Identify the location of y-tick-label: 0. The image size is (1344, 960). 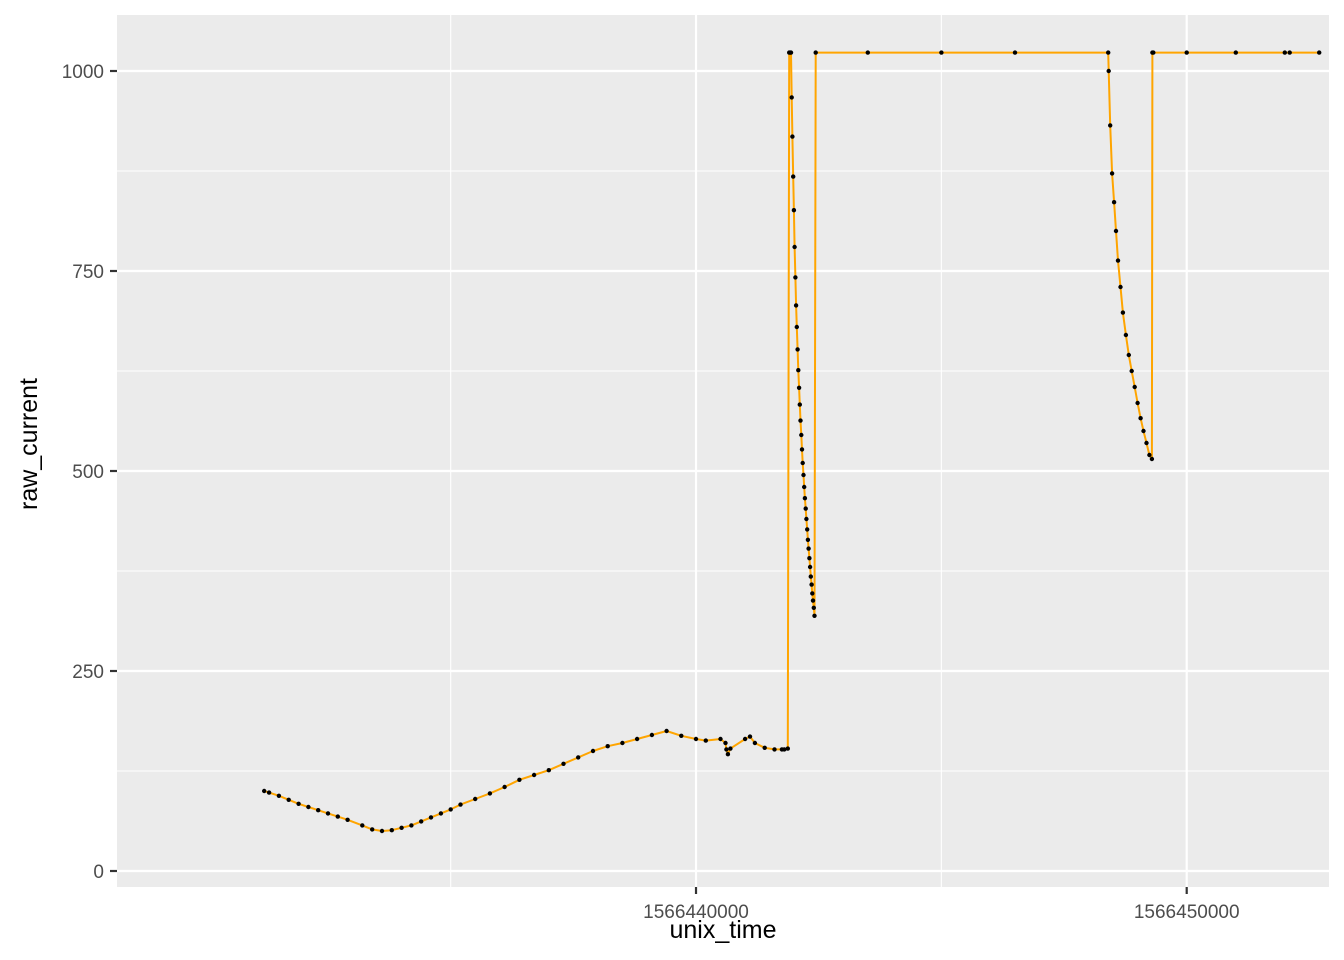
(98, 872).